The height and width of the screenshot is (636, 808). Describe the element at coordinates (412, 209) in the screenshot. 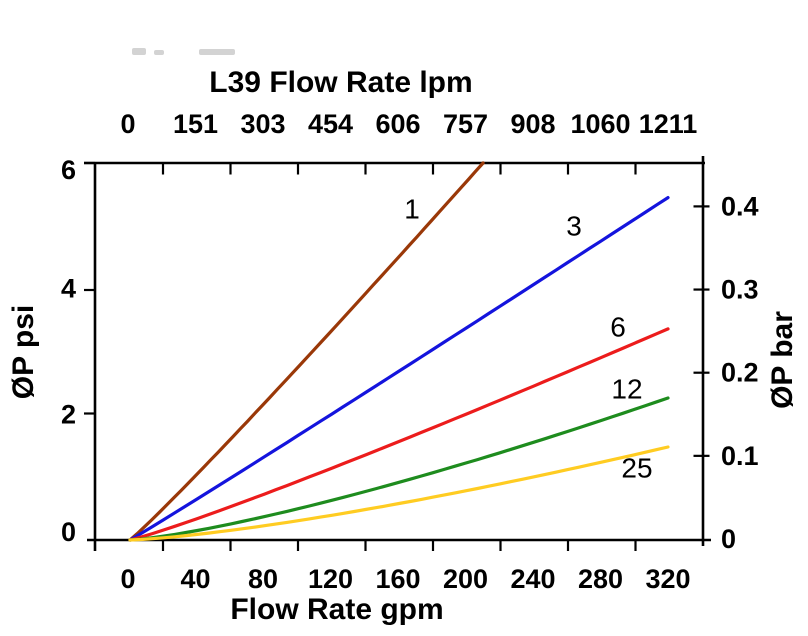

I see `curve-label-1: 1` at that location.